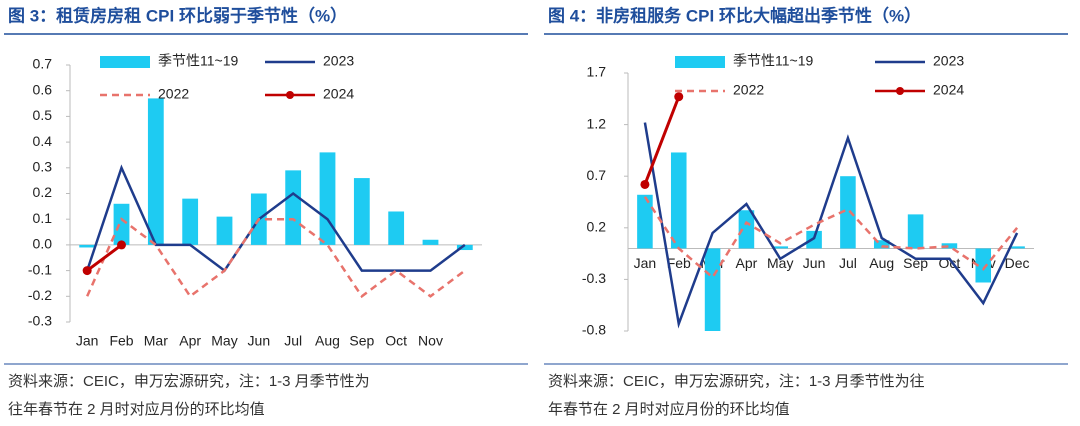  I want to click on y-tick-label: 0.6, so click(43, 89).